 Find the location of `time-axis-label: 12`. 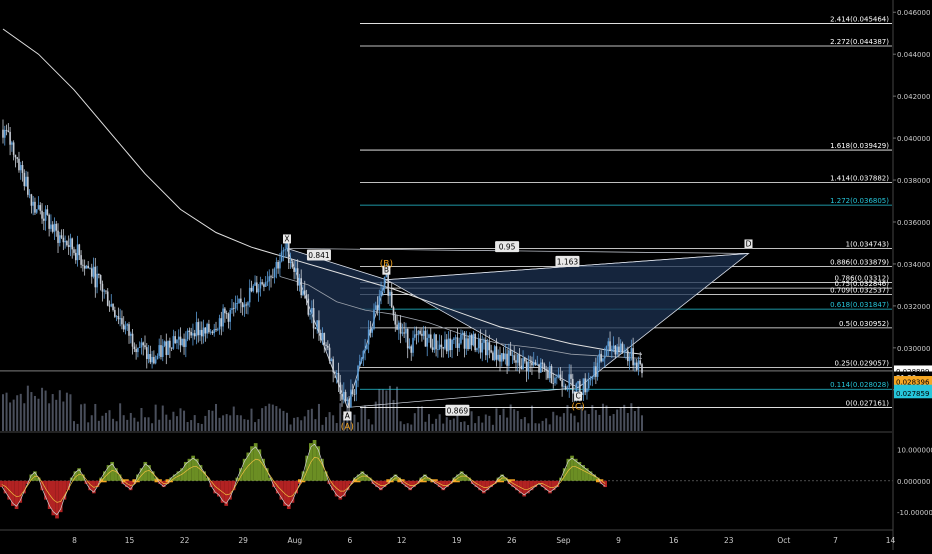

time-axis-label: 12 is located at coordinates (402, 540).